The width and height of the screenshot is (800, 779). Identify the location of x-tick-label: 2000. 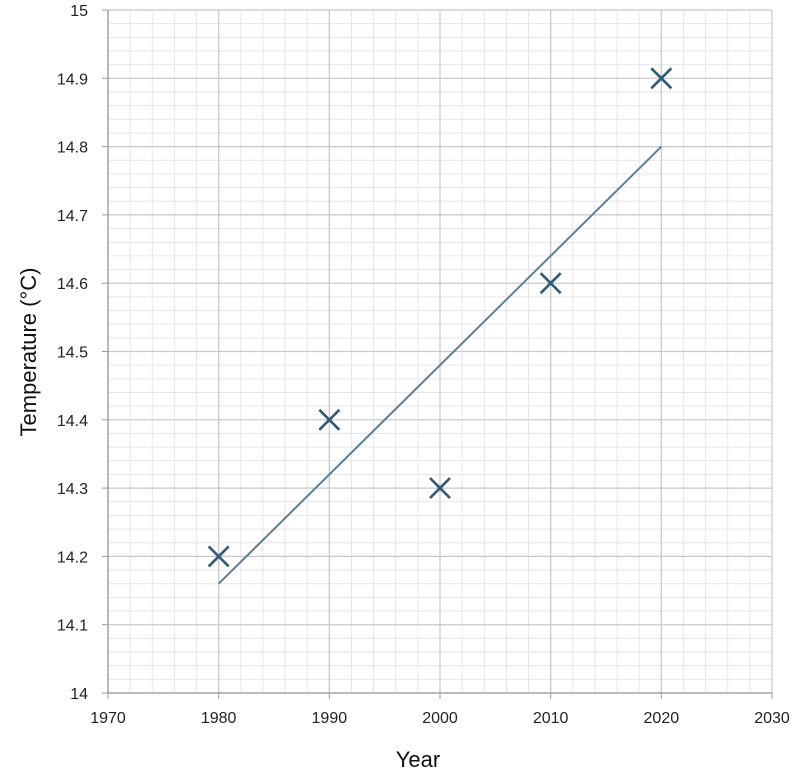
(440, 718).